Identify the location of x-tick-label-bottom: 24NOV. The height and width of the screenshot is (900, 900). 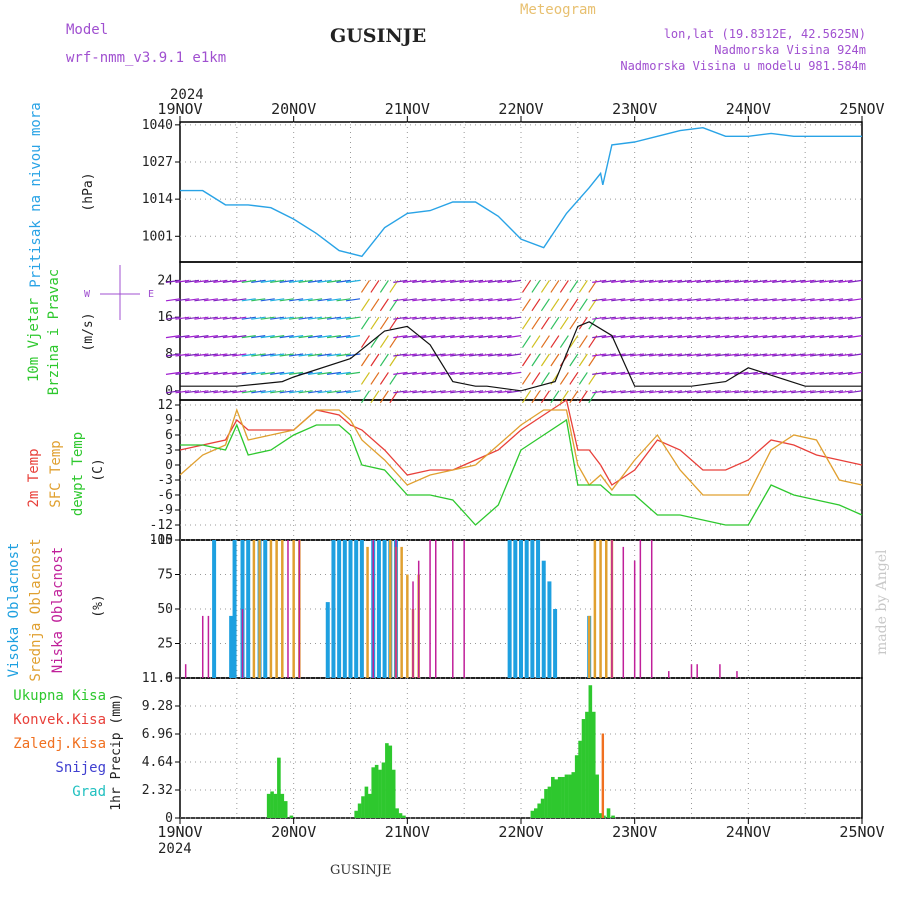
(748, 832).